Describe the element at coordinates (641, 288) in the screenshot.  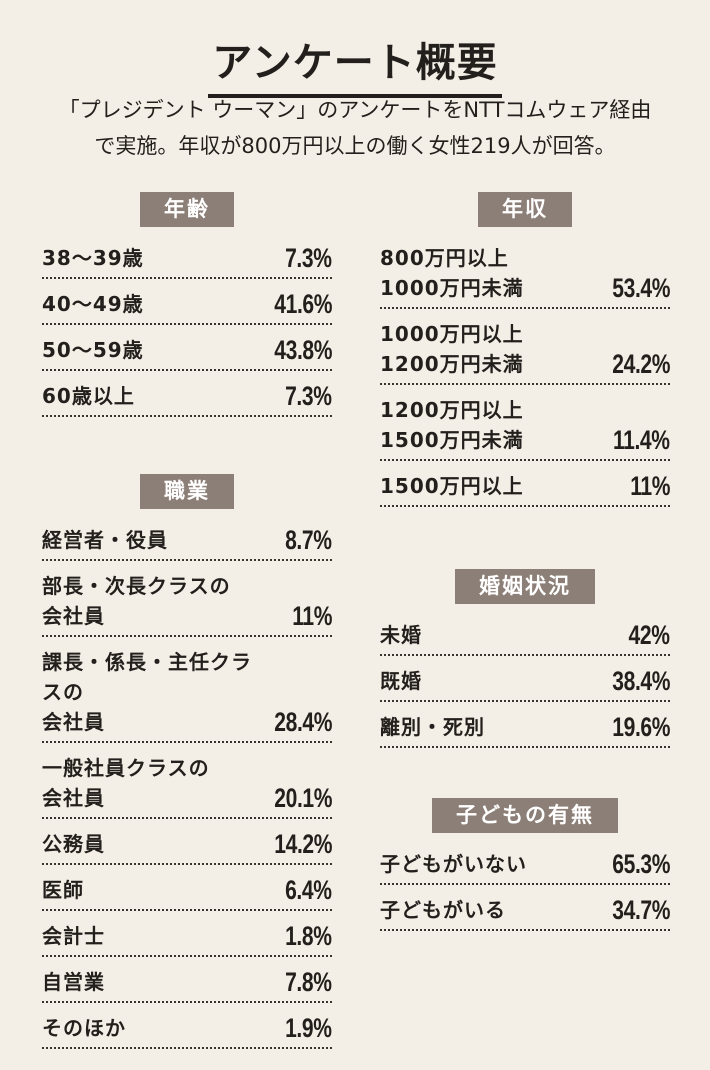
I see `row-value: 53.4%` at that location.